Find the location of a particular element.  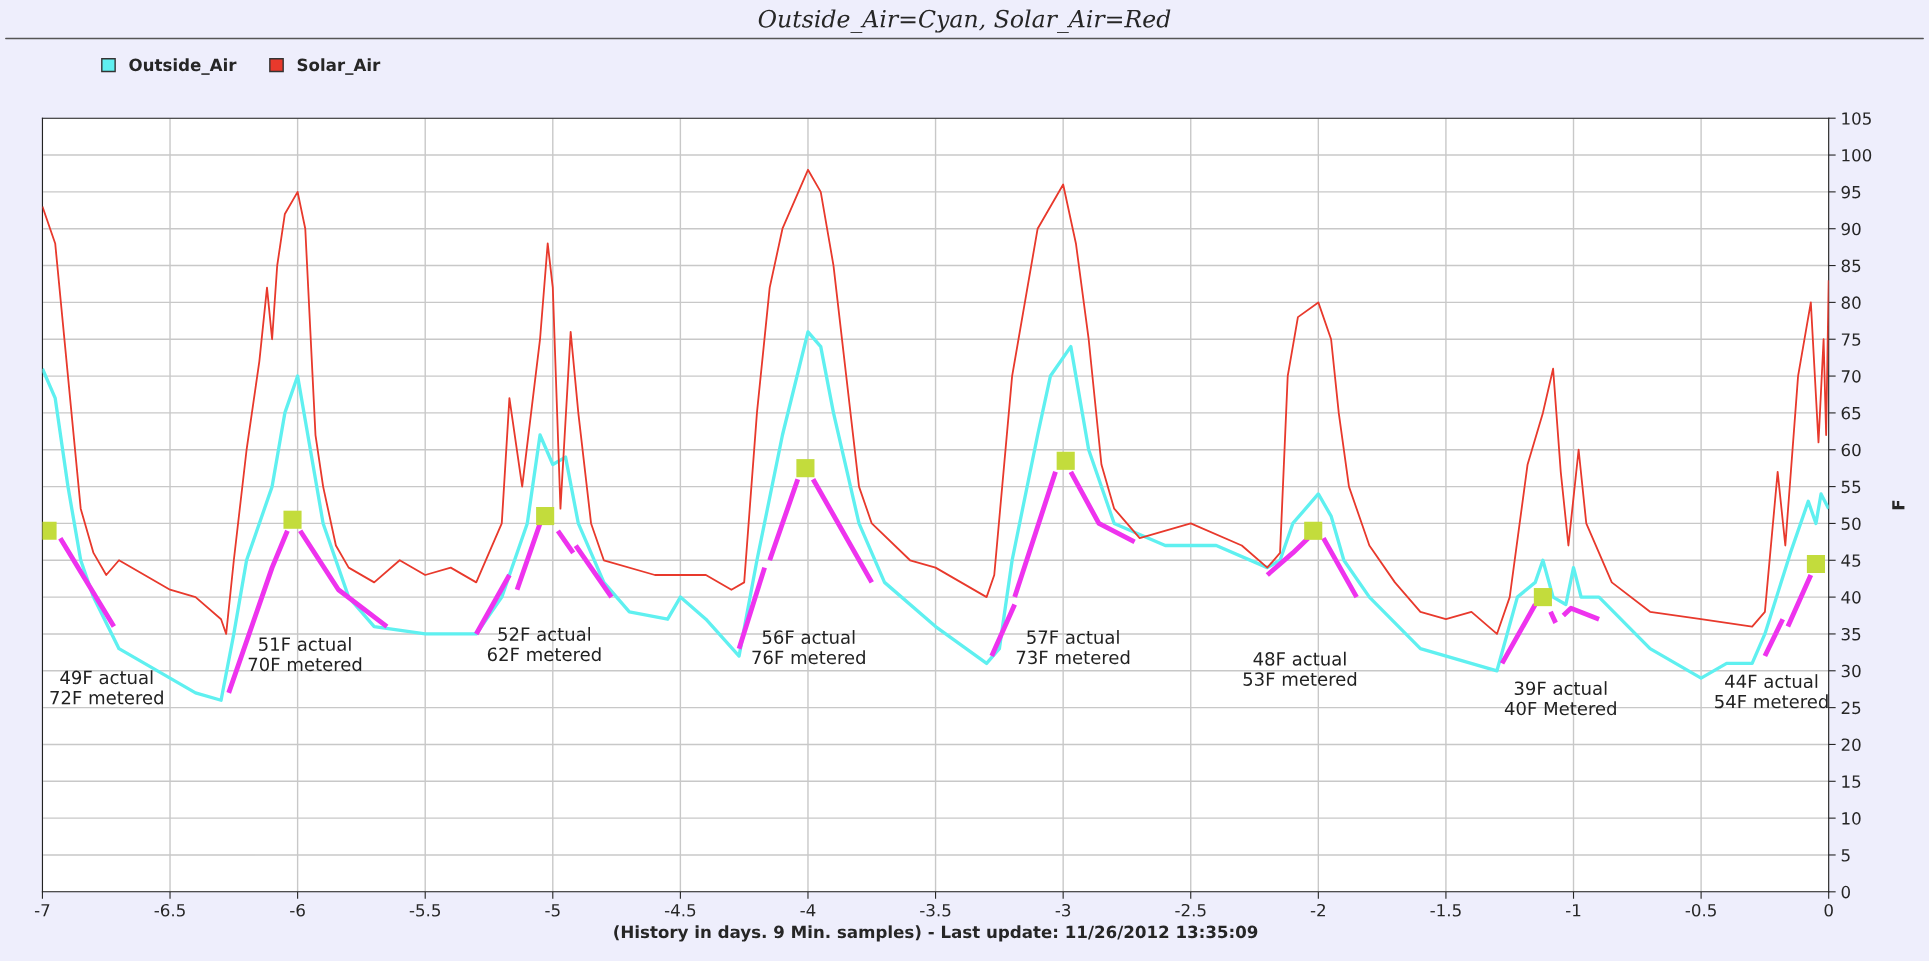

annotation: 51F actual 70F metered is located at coordinates (305, 654).